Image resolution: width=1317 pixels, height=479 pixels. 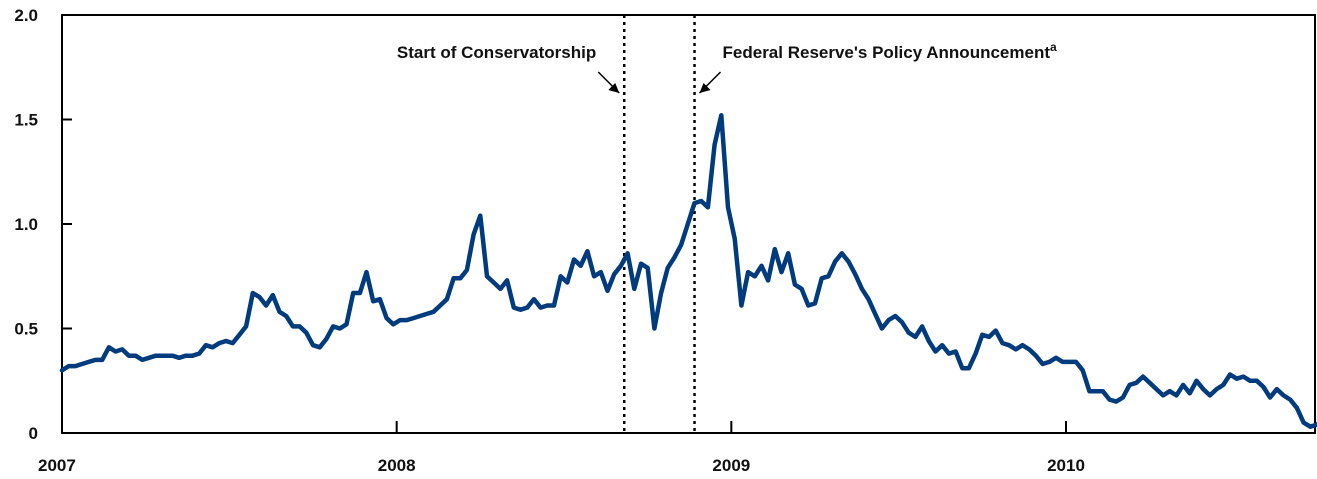 What do you see at coordinates (890, 51) in the screenshot?
I see `annotation-label: Federal Reserve's Policy Announcementa` at bounding box center [890, 51].